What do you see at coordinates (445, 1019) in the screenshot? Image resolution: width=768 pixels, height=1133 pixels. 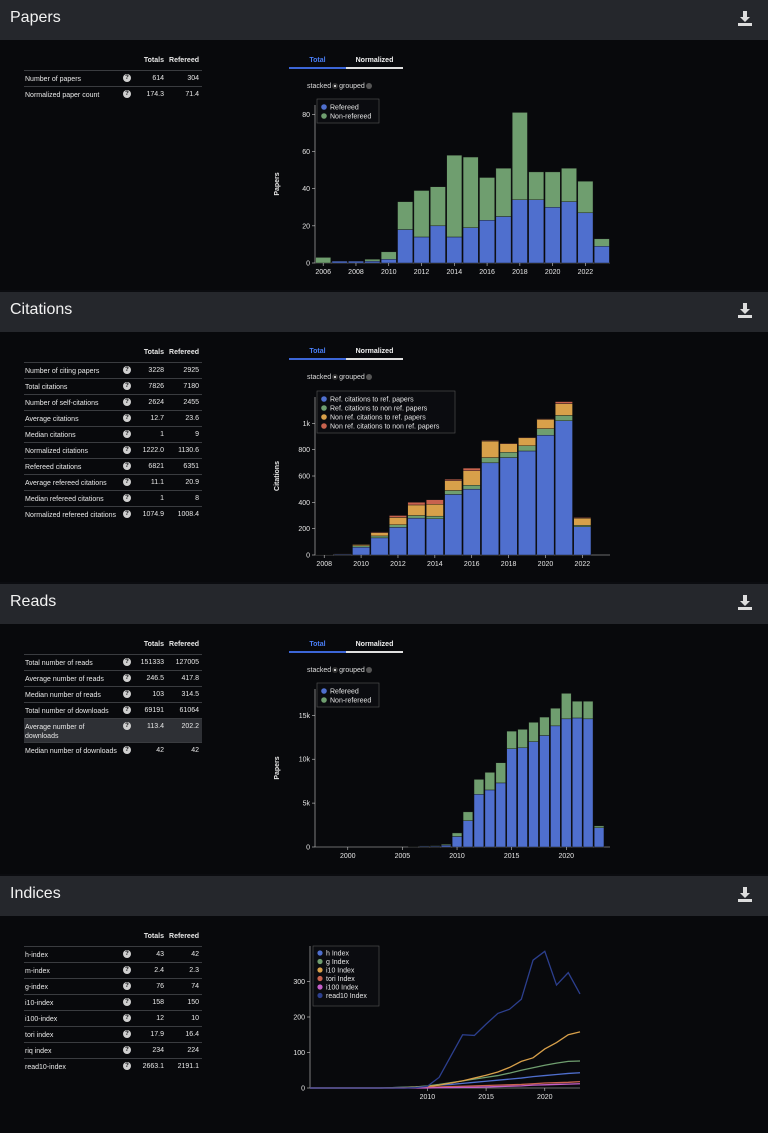 I see `line-read10-index` at bounding box center [445, 1019].